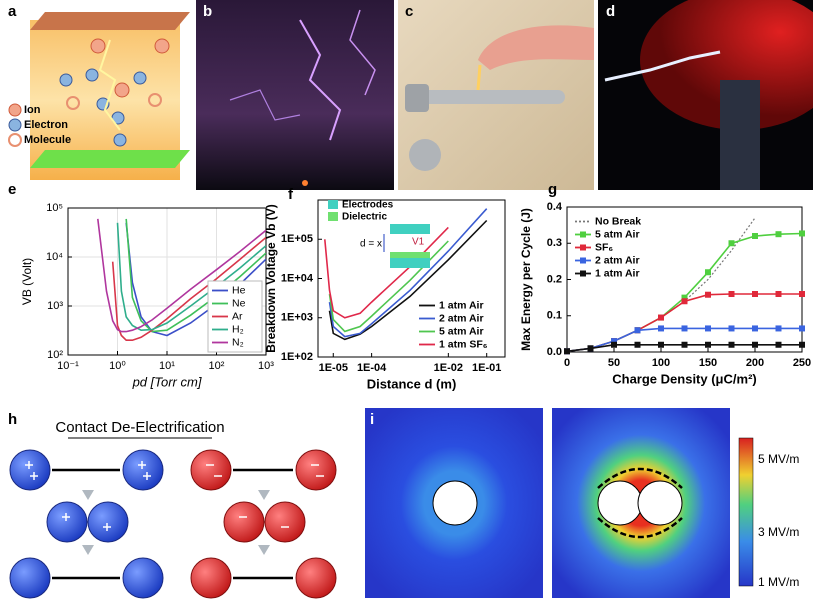 The width and height of the screenshot is (813, 607). Describe the element at coordinates (46, 125) in the screenshot. I see `legend-label: Electron` at that location.